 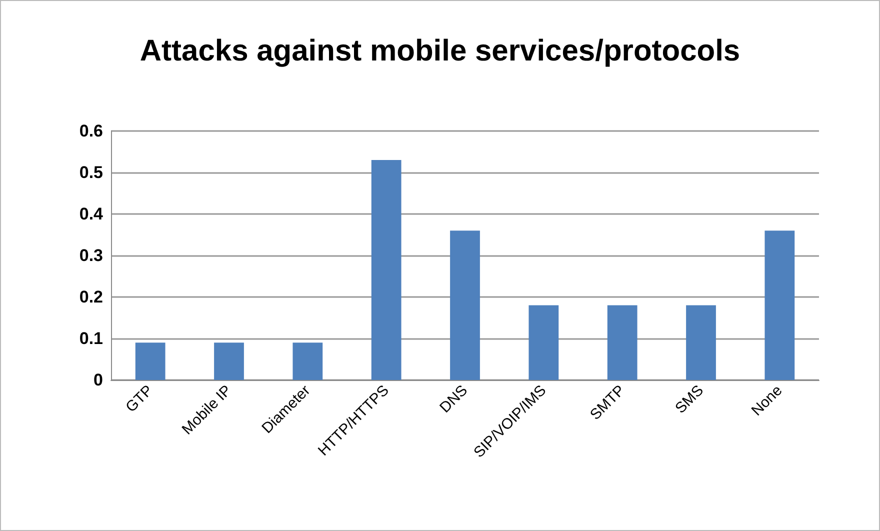 I want to click on chart-title: Attacks against mobile services/protocols, so click(x=440, y=51).